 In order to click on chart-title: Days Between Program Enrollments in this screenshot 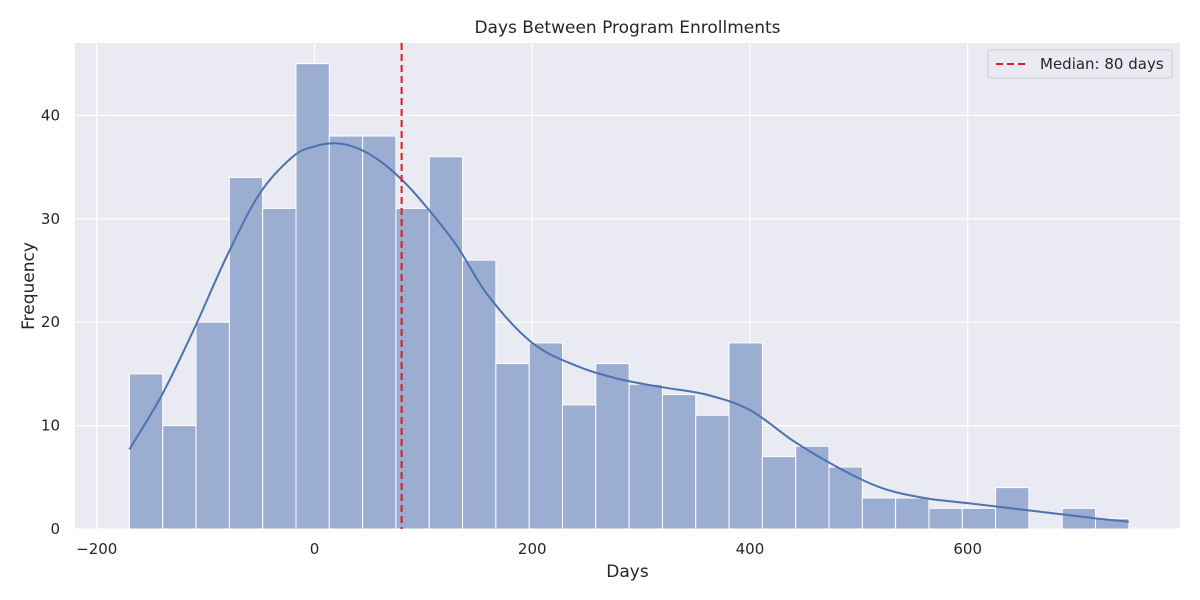, I will do `click(627, 28)`.